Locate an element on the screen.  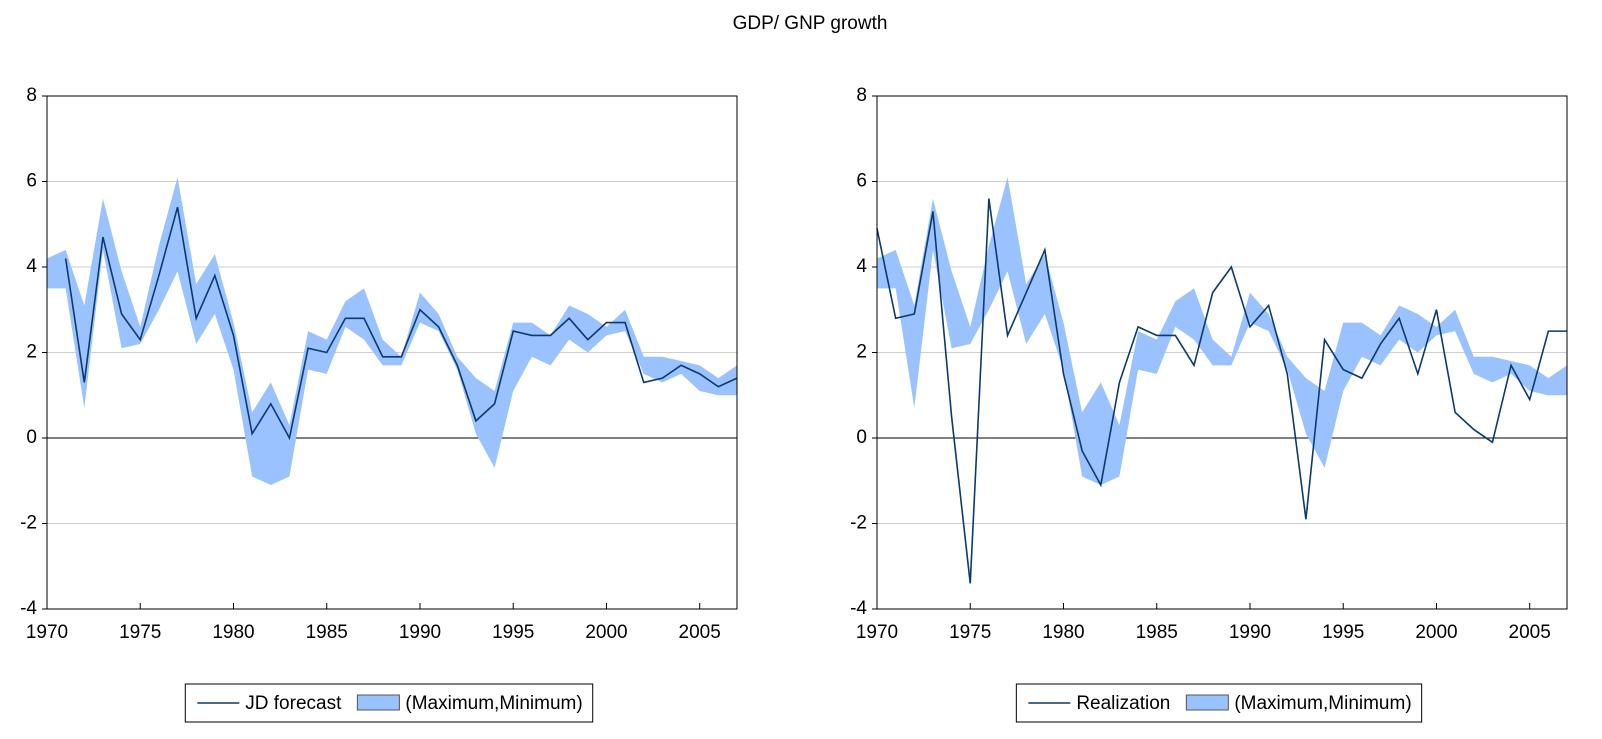
legend: Realization (Maximum,Minimum) is located at coordinates (1219, 703).